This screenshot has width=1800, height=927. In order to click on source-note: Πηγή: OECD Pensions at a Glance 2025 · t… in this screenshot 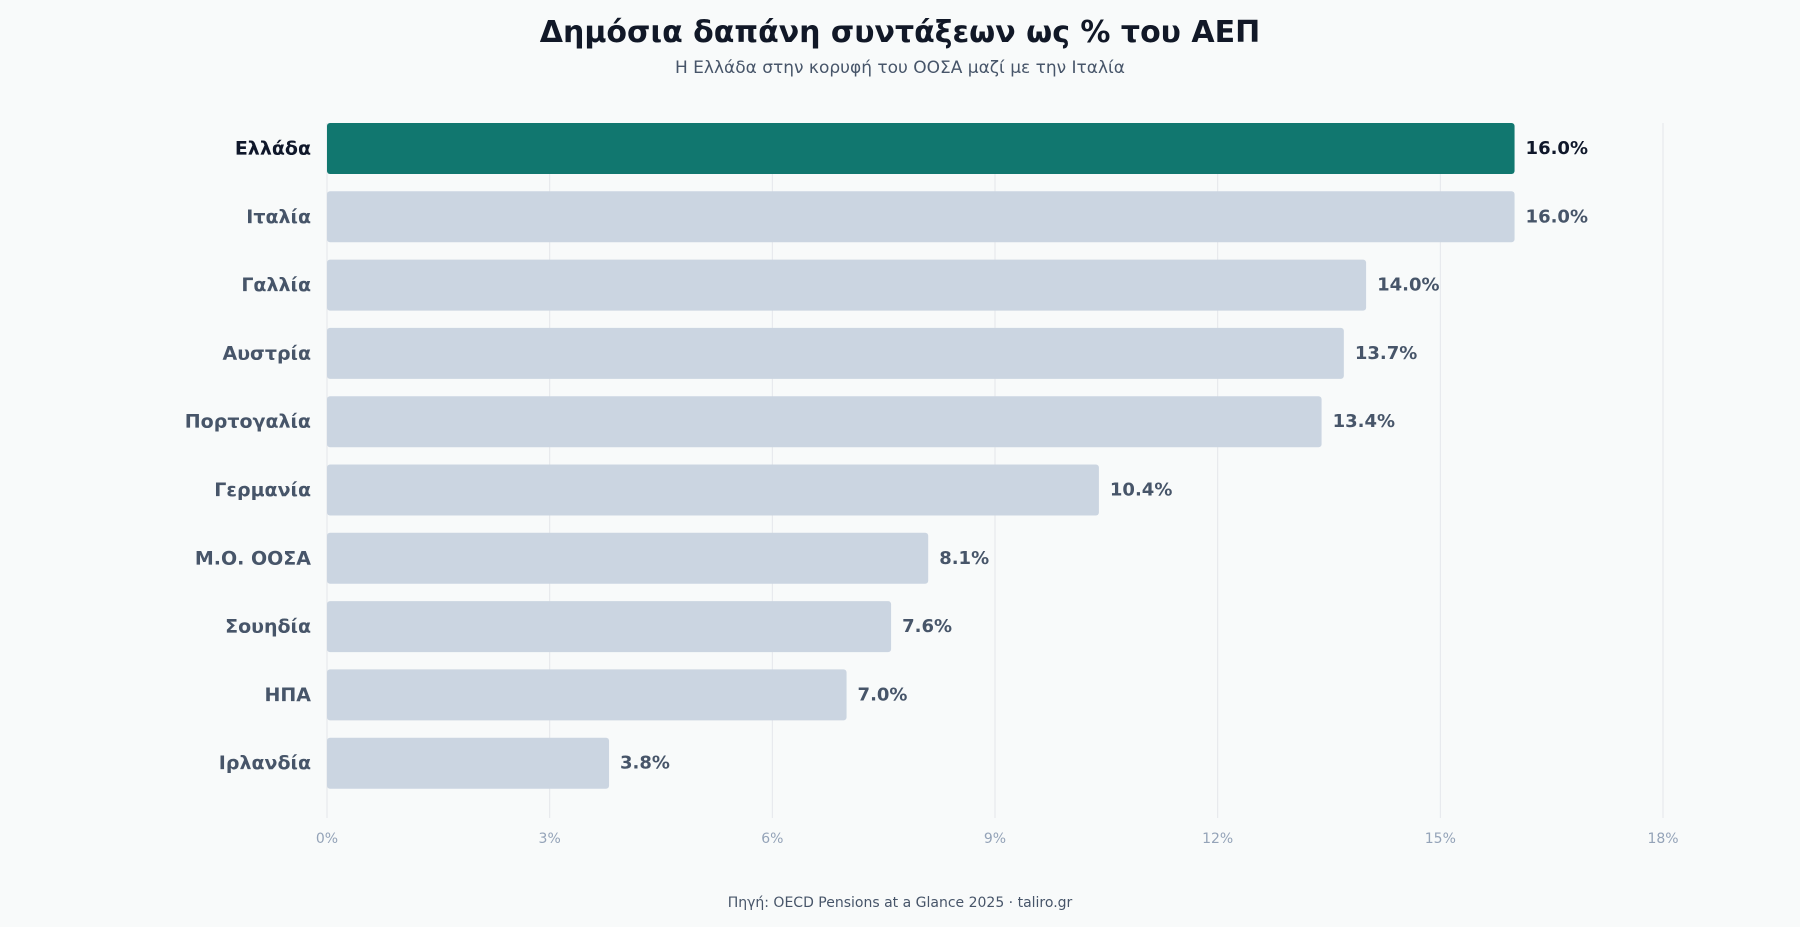, I will do `click(900, 903)`.